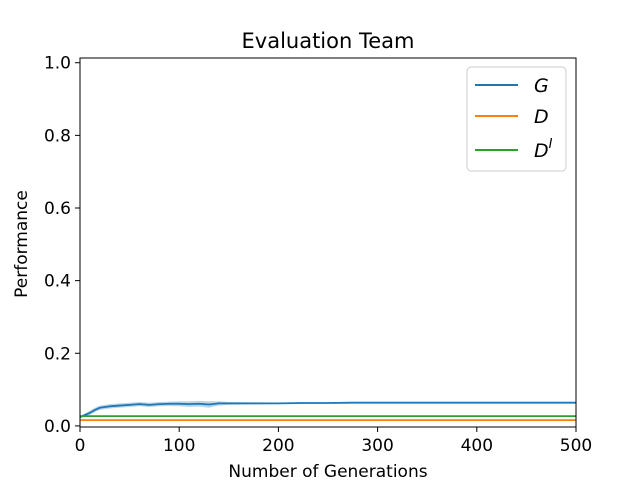  Describe the element at coordinates (278, 446) in the screenshot. I see `x-tick-label: 200` at that location.